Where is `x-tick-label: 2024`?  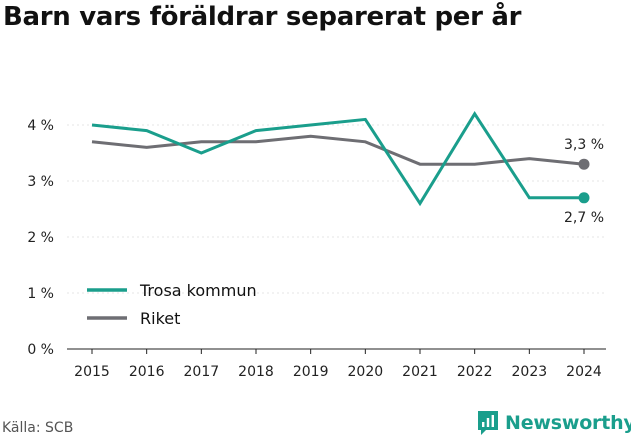 x-tick-label: 2024 is located at coordinates (584, 372).